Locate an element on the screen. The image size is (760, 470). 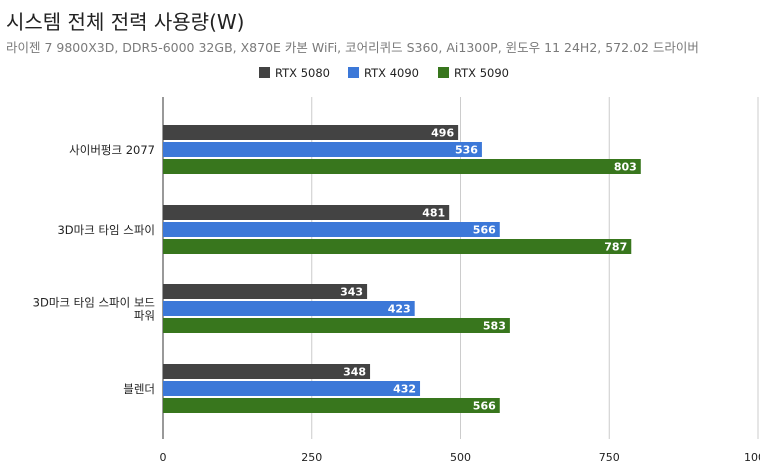
category-label-1: 3D마크 타임 스파이 is located at coordinates (106, 230).